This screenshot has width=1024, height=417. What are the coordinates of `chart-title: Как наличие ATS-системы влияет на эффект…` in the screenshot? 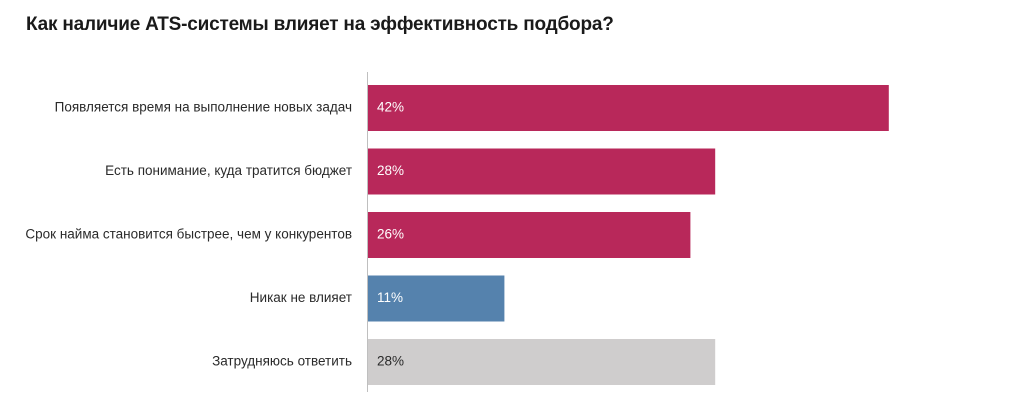 It's located at (320, 24).